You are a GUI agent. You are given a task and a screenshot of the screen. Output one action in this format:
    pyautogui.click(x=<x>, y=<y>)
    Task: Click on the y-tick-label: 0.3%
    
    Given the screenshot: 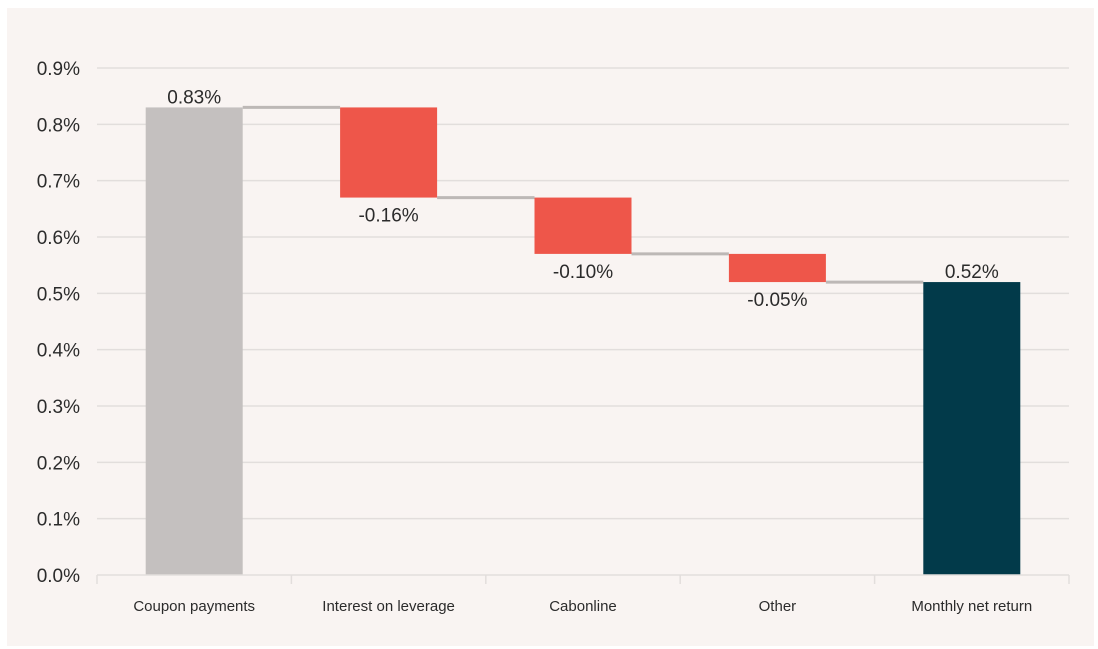 What is the action you would take?
    pyautogui.click(x=58, y=407)
    